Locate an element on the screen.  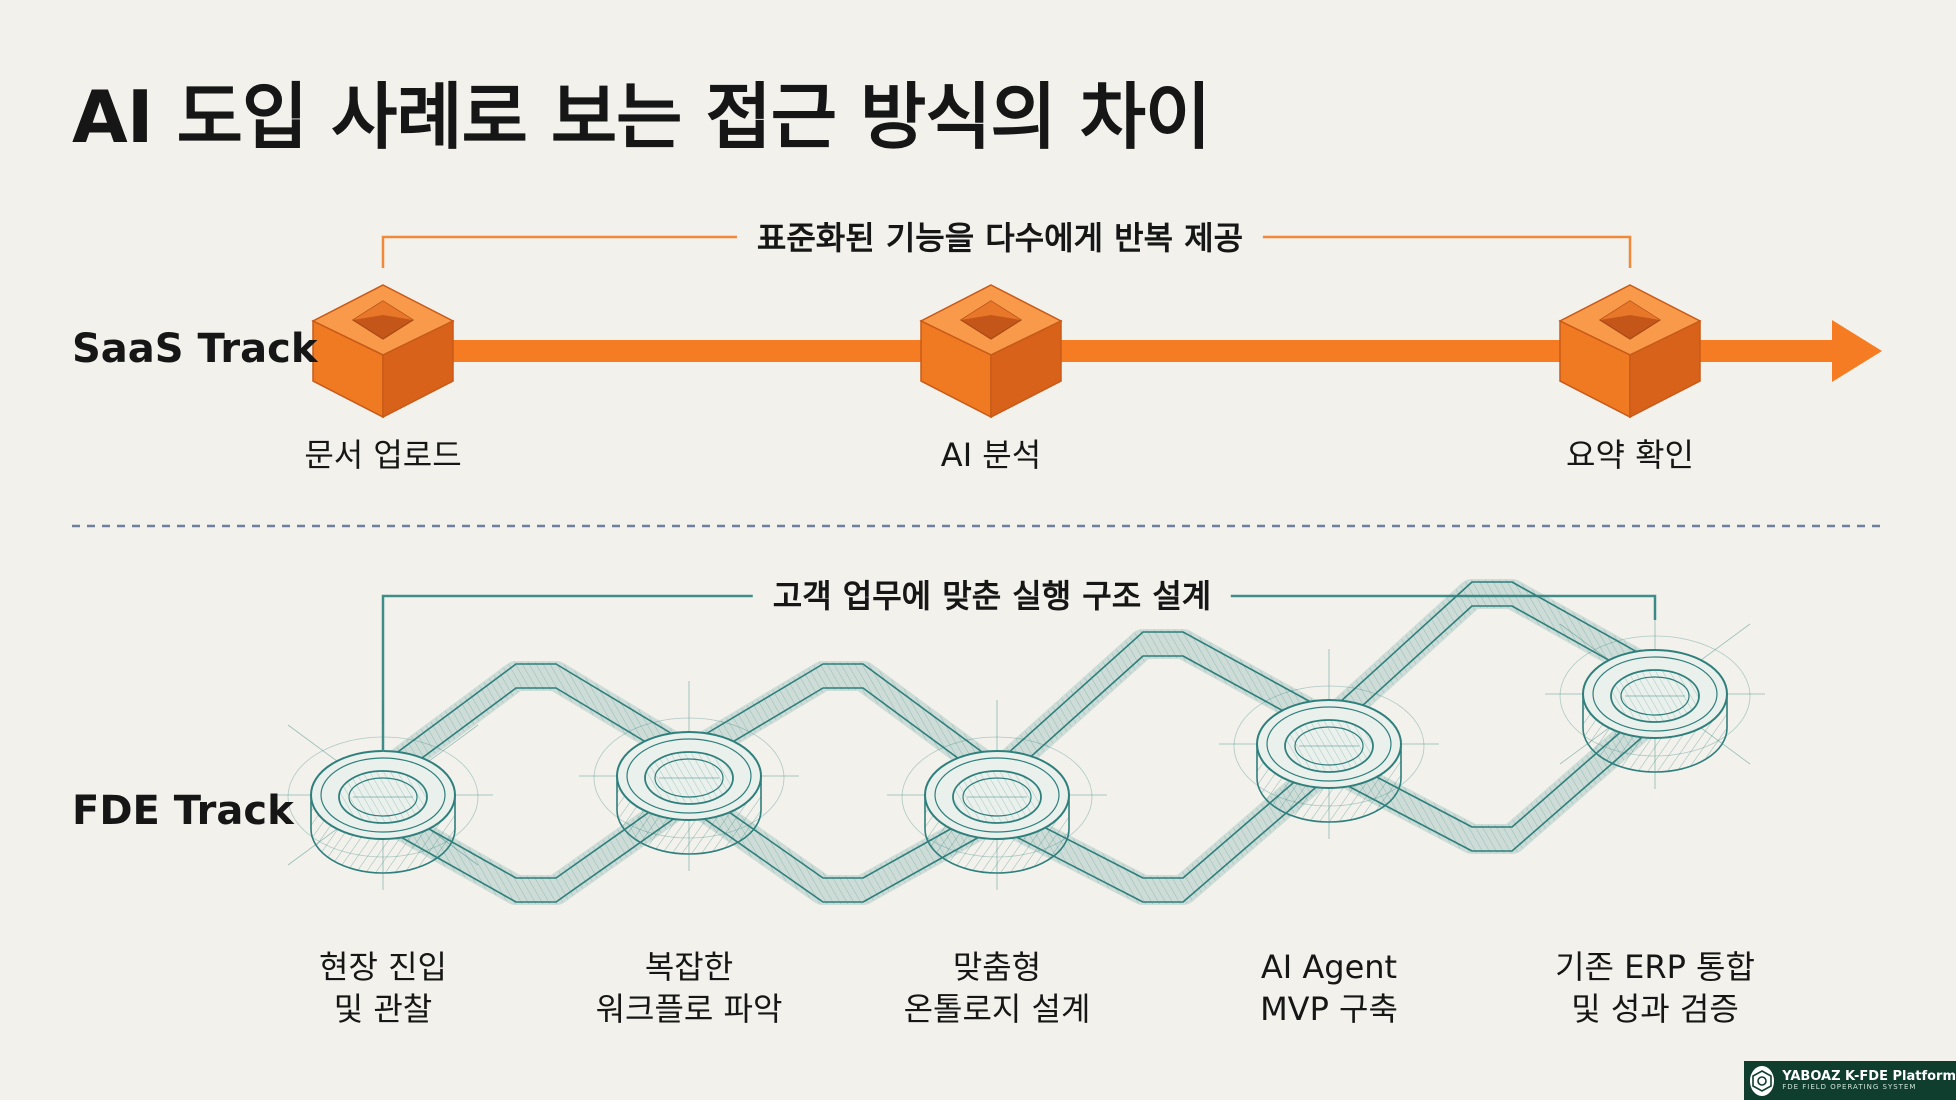
saas-track-label: SaaS Track is located at coordinates (195, 349).